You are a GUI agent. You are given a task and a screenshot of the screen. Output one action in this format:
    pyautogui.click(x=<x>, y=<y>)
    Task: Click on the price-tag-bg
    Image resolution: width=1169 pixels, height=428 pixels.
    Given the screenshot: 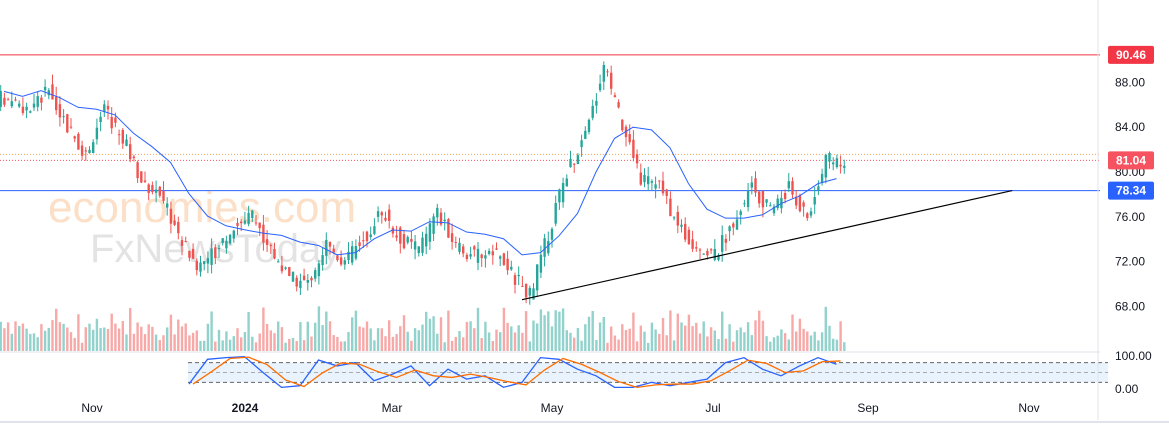 What is the action you would take?
    pyautogui.click(x=1131, y=190)
    